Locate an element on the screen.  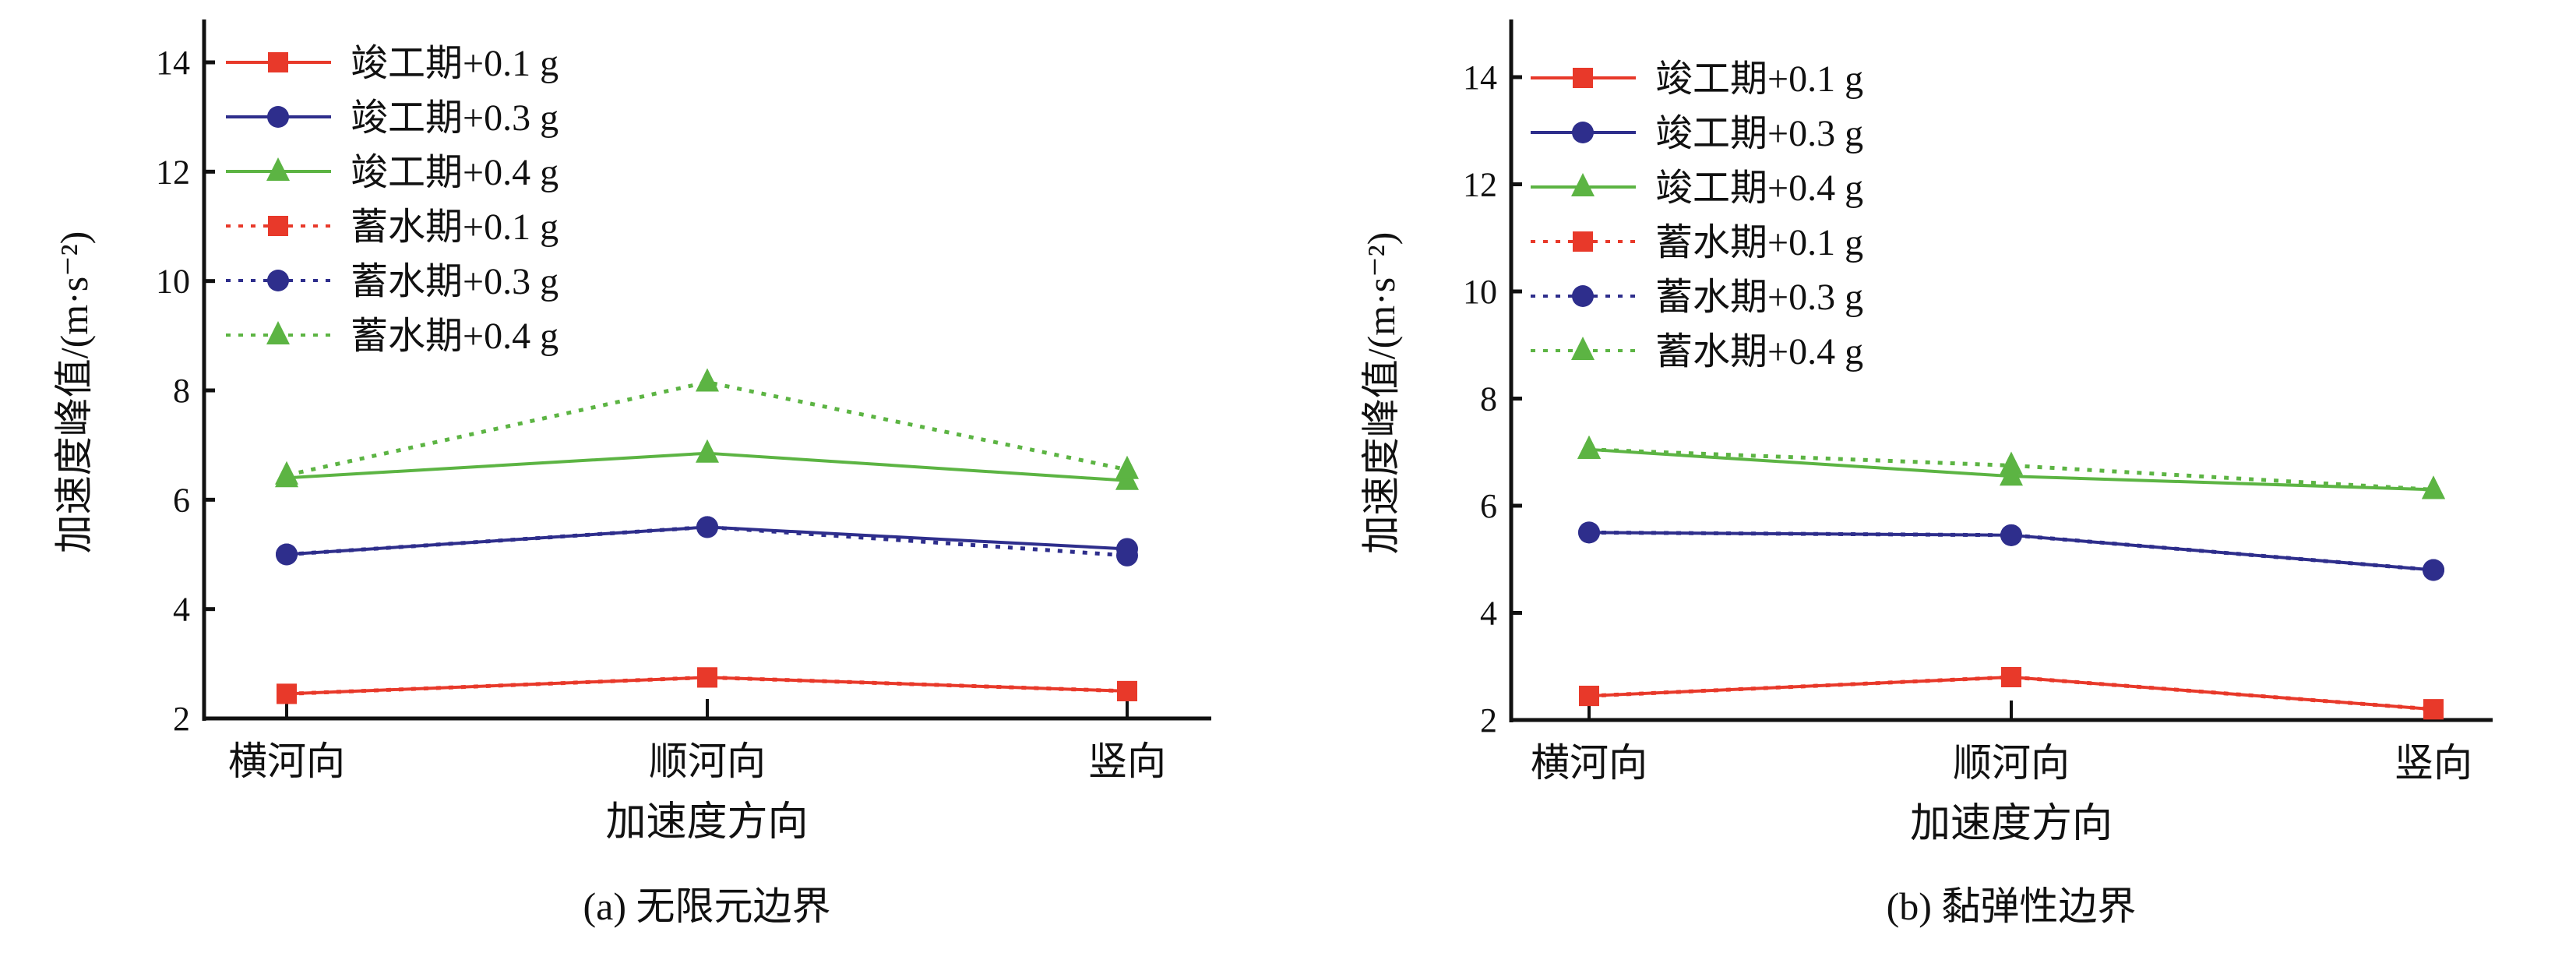
chart-title: (a) 无限元边界 is located at coordinates (707, 906).